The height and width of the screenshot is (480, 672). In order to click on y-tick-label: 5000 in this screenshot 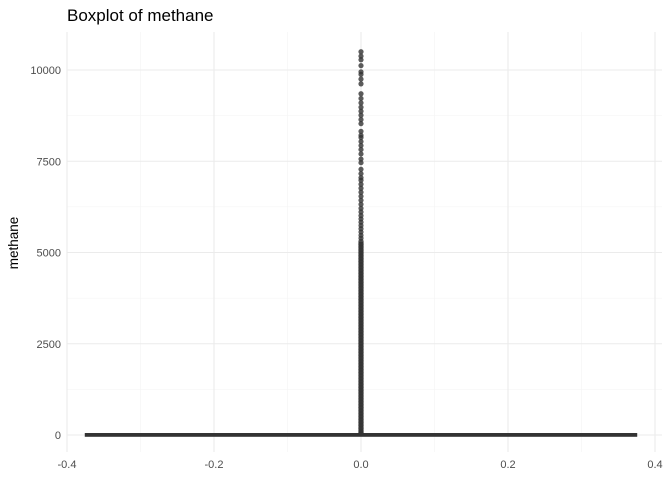, I will do `click(49, 254)`.